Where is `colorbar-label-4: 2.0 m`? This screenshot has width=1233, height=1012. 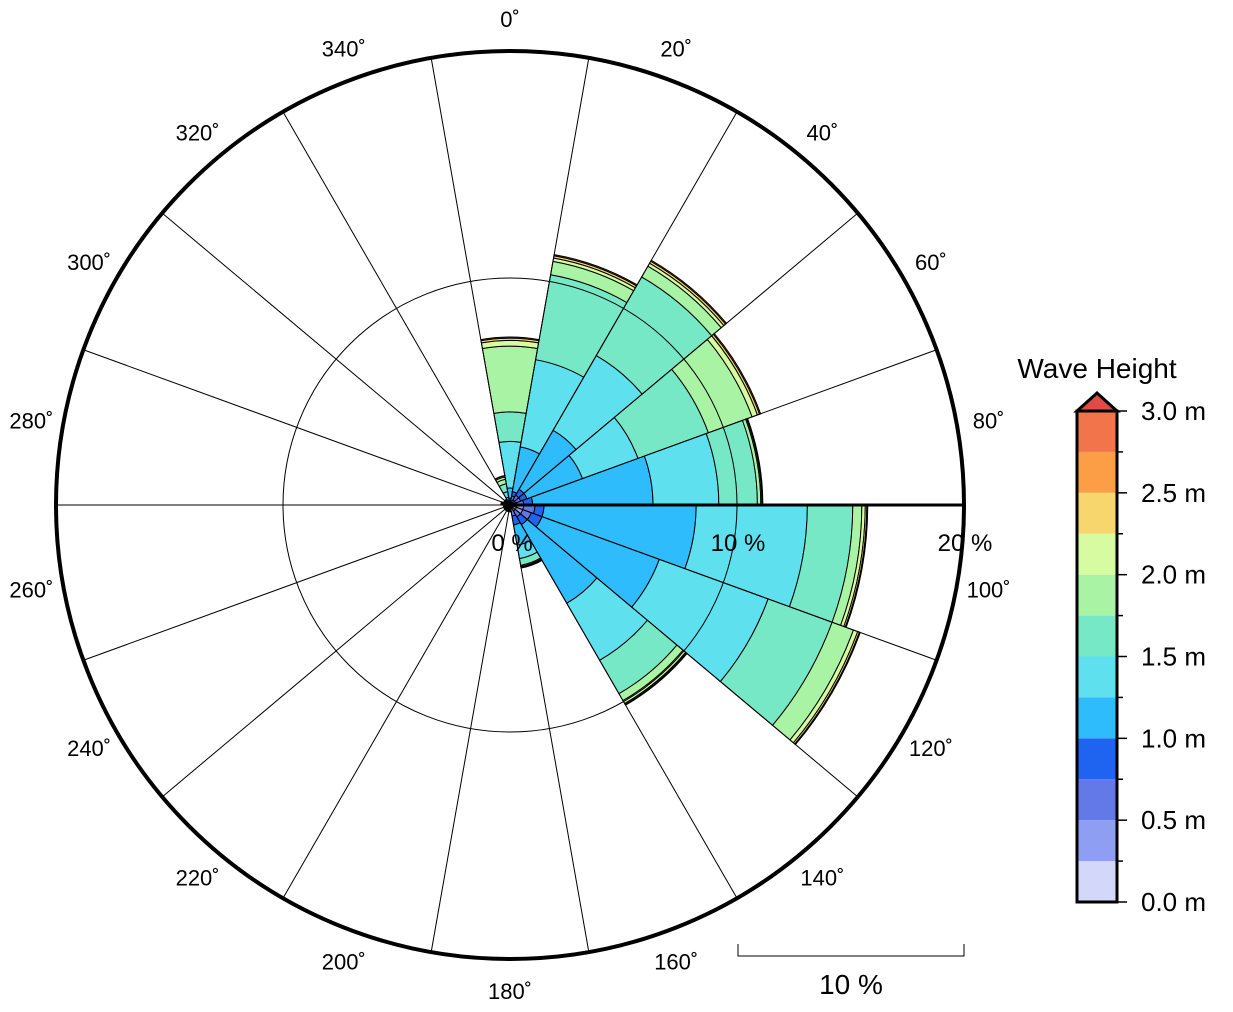 colorbar-label-4: 2.0 m is located at coordinates (1173, 575).